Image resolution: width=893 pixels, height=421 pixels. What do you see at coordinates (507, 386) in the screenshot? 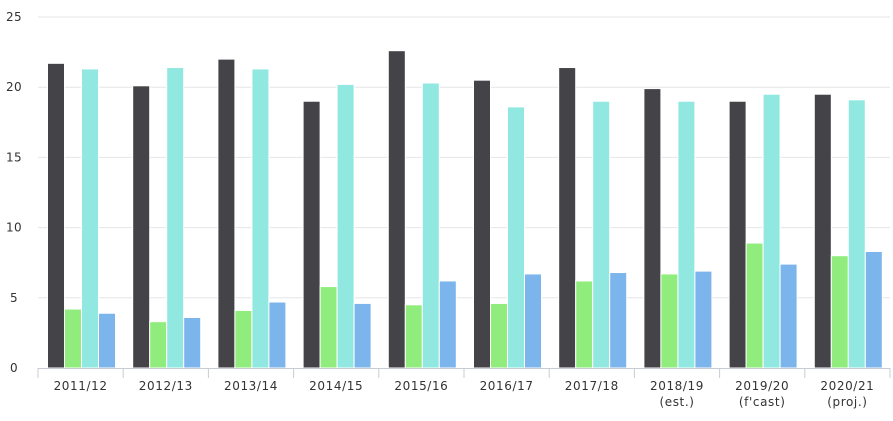
I see `x-tick-label: 2016/17` at bounding box center [507, 386].